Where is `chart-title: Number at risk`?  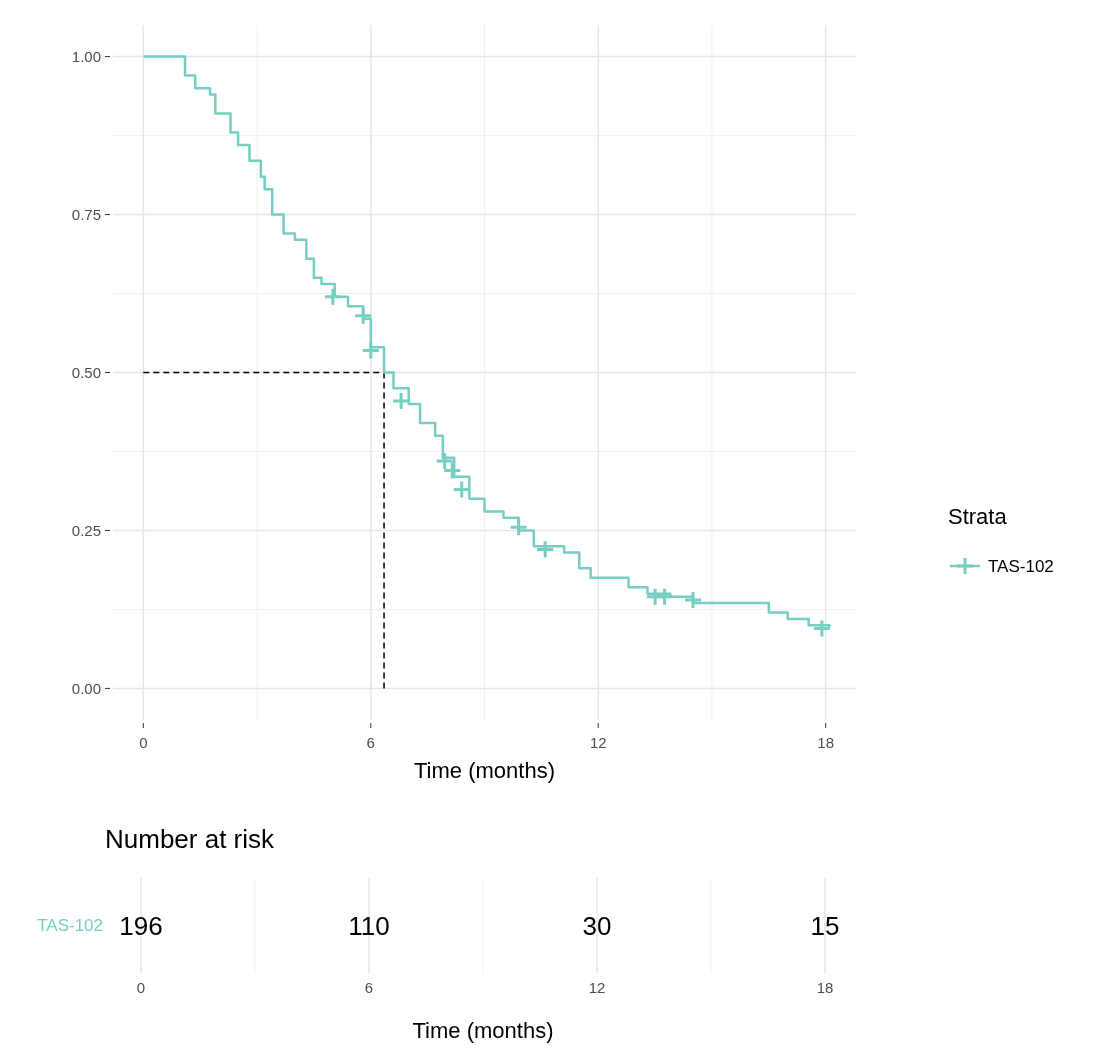 chart-title: Number at risk is located at coordinates (190, 839).